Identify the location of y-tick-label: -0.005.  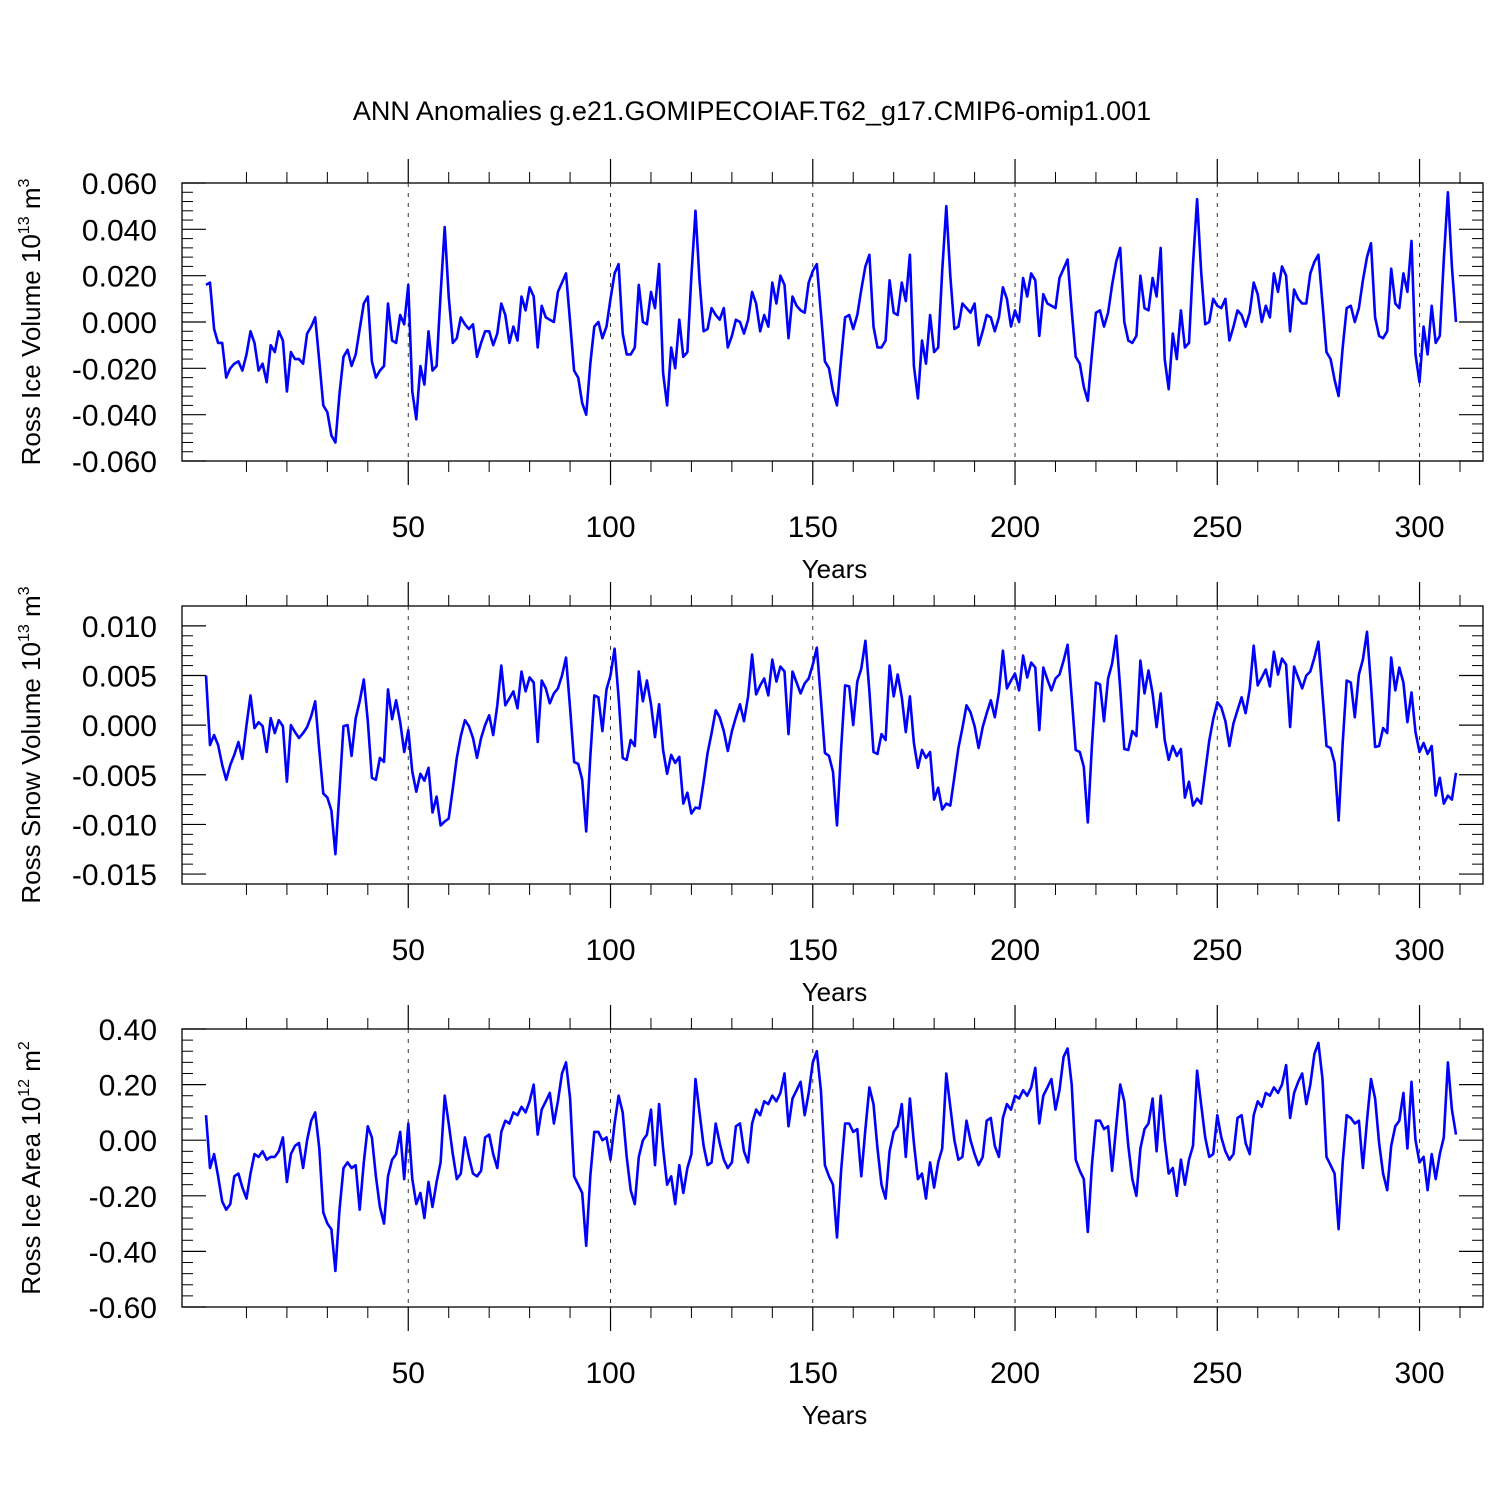
(114, 776).